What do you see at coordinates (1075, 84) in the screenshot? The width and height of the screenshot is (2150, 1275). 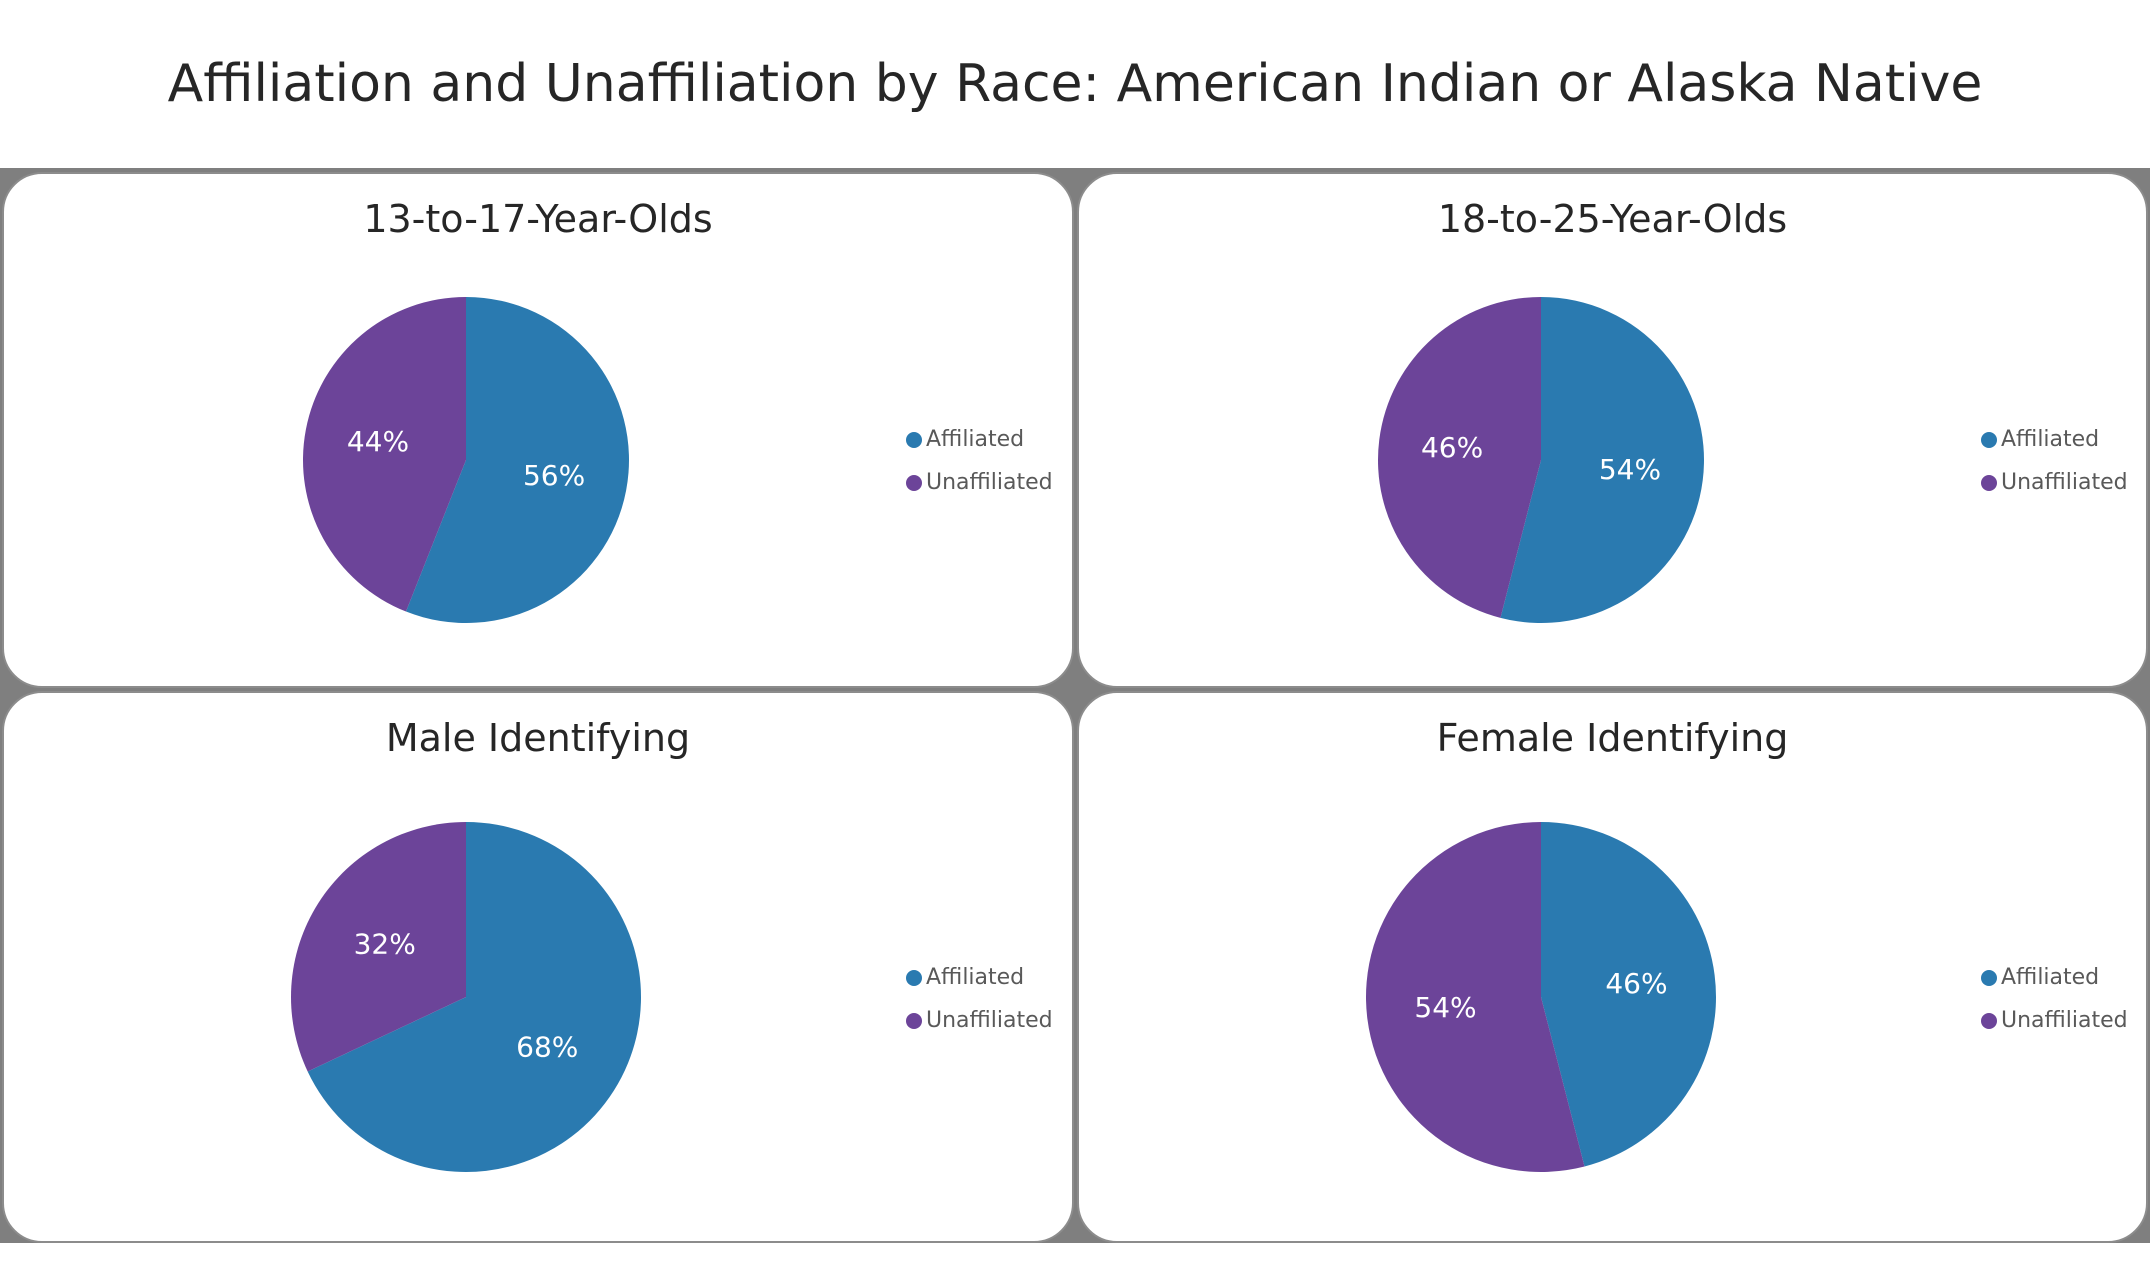 I see `main-title: Affiliation and Unaffiliation by Race` at bounding box center [1075, 84].